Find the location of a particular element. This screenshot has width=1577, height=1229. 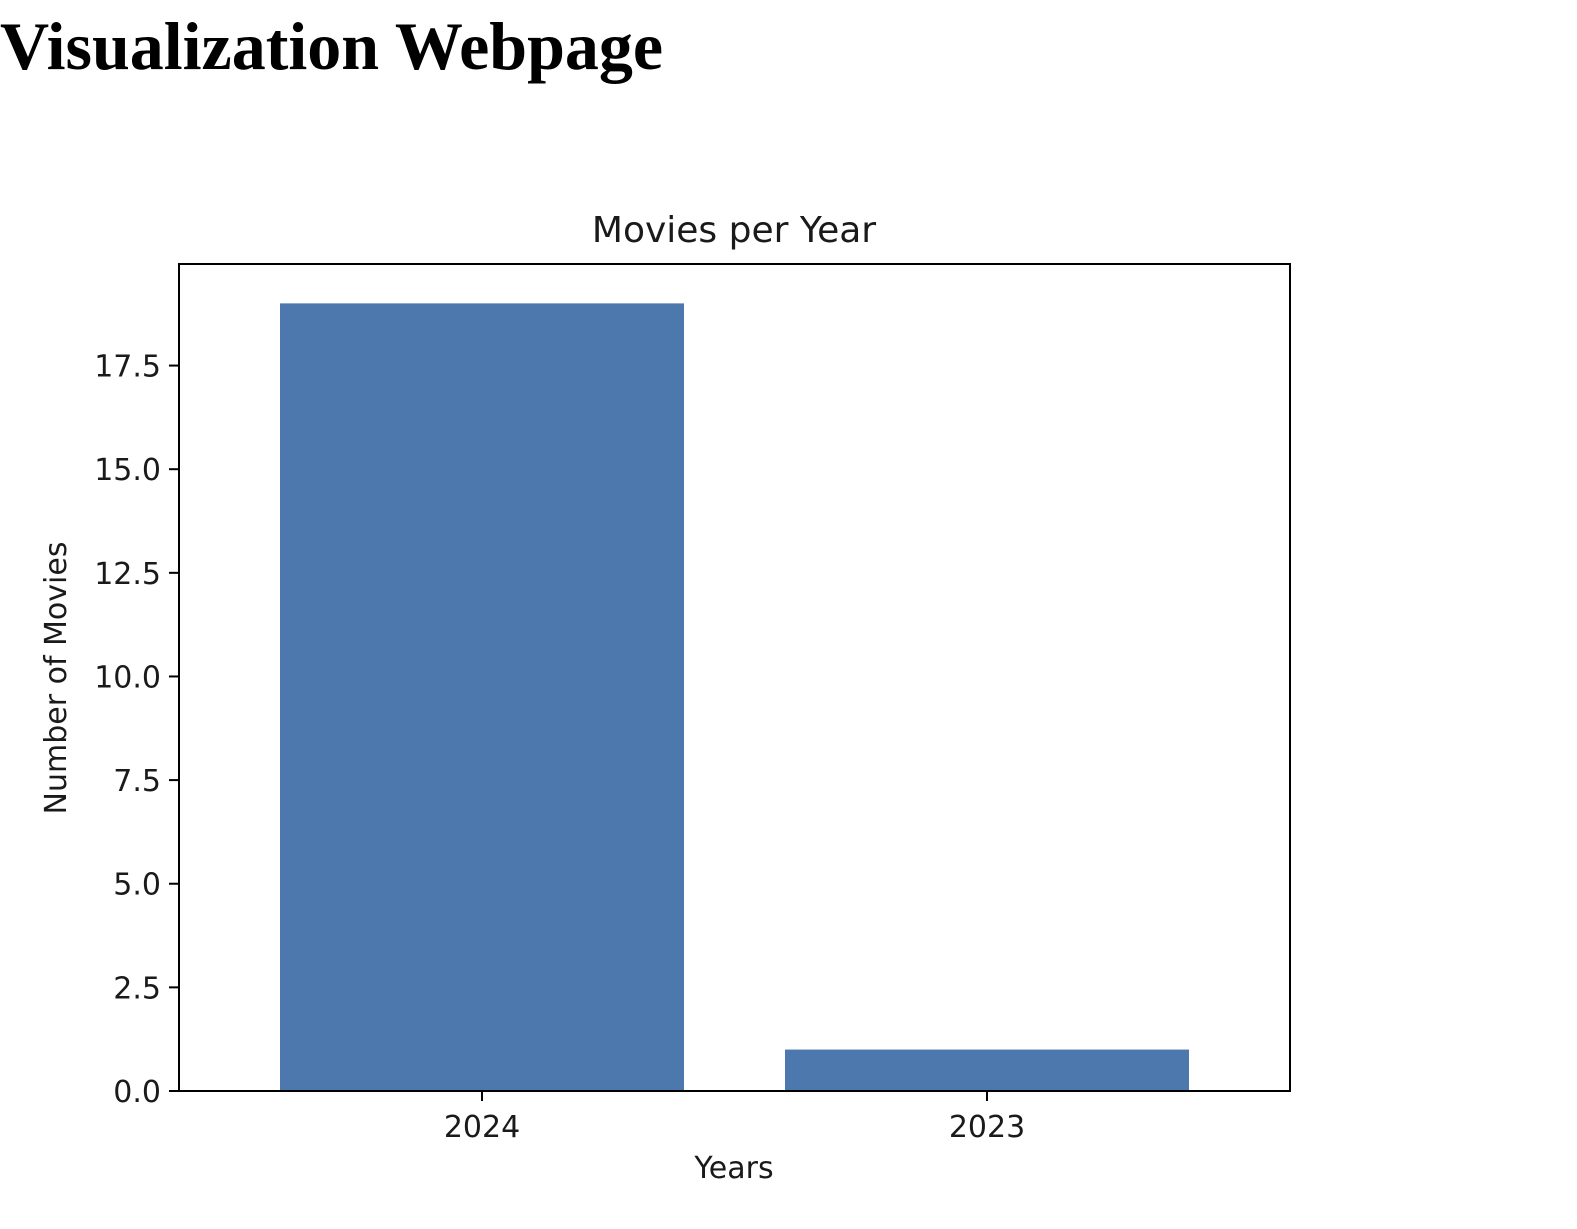

y-tick-label: 15.0 is located at coordinates (127, 470).